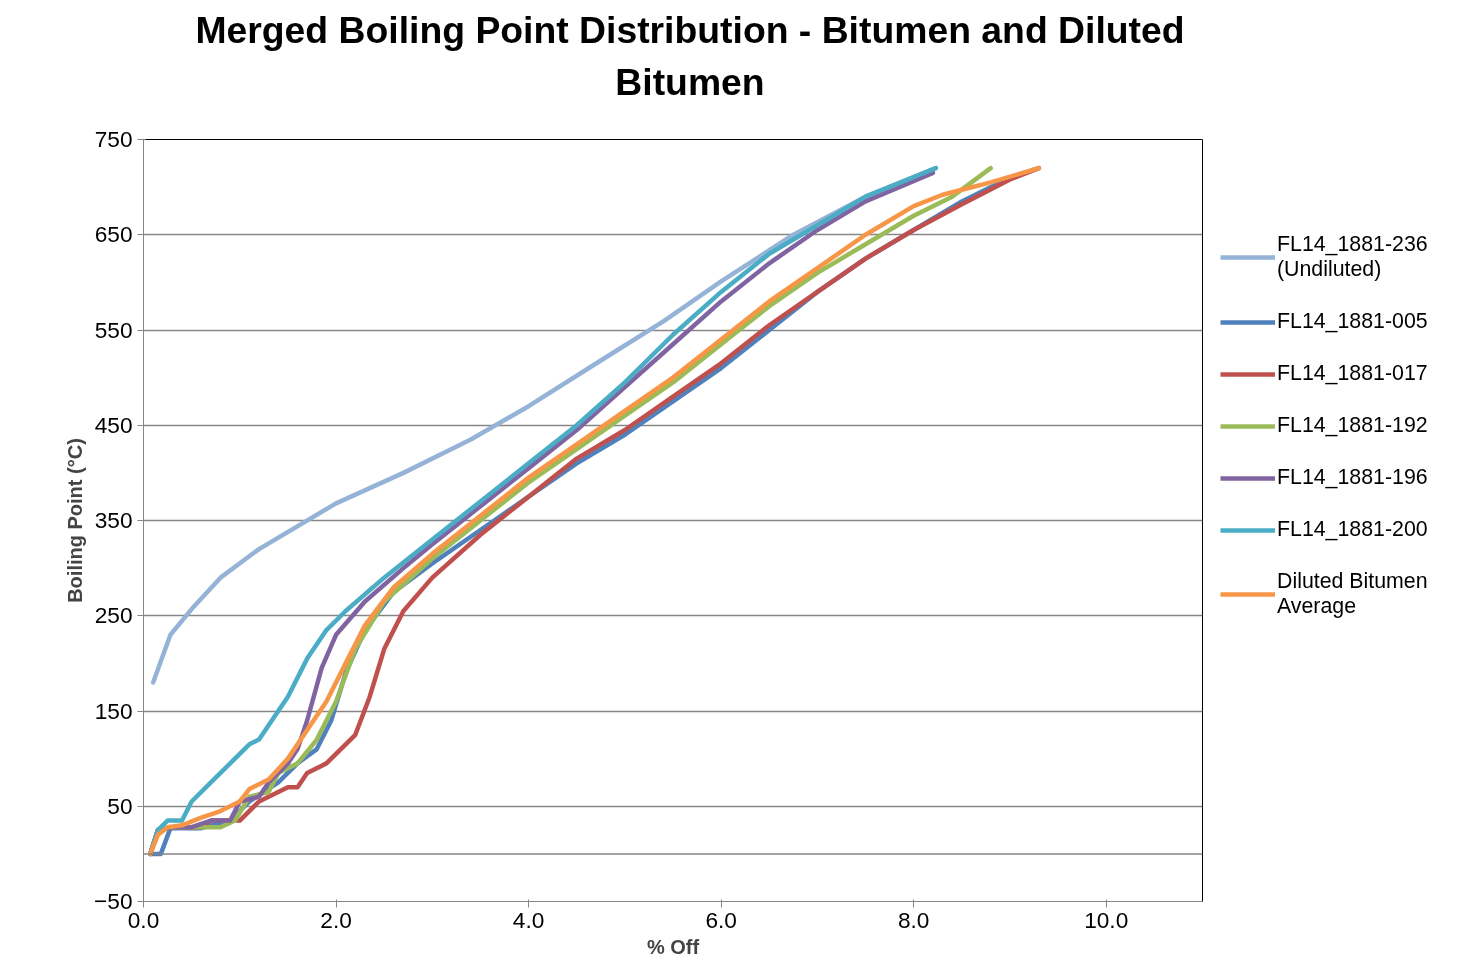 The height and width of the screenshot is (969, 1476). I want to click on y-tick-label: 50, so click(120, 805).